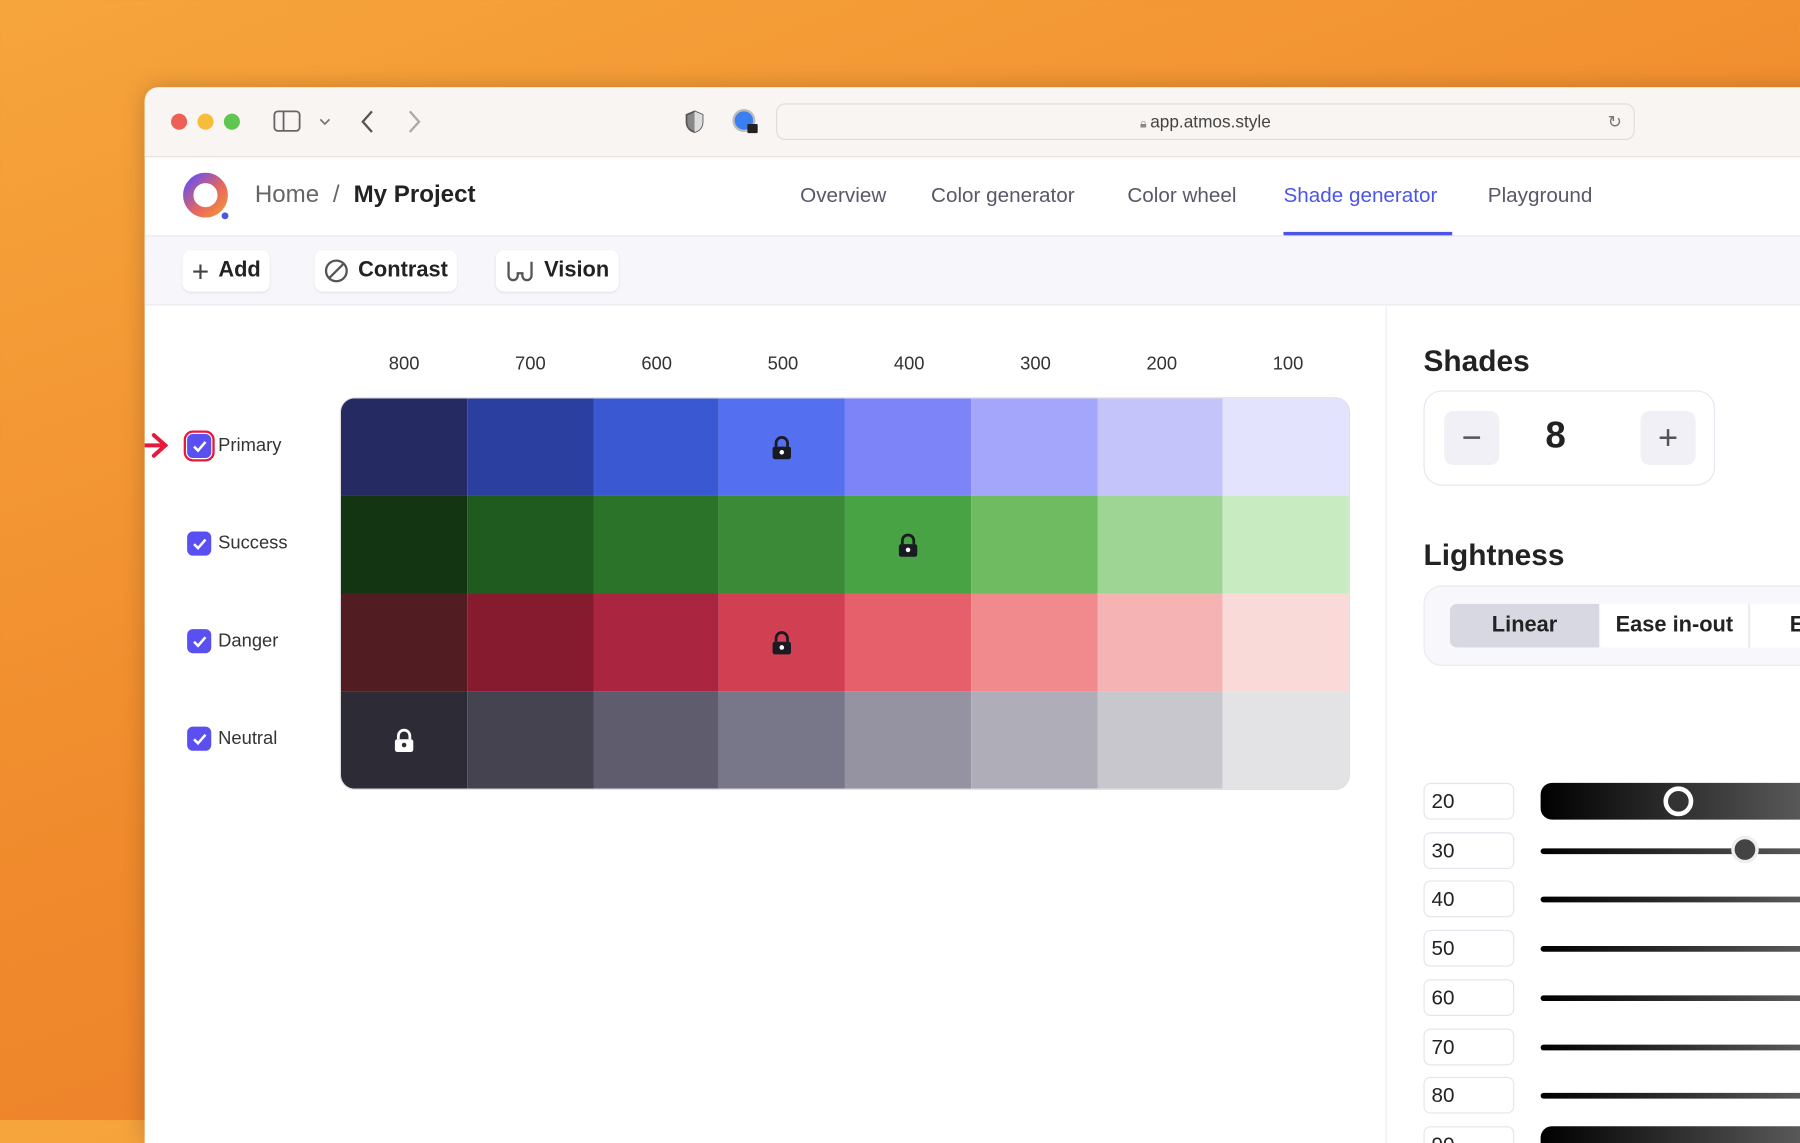 The width and height of the screenshot is (1800, 1143). I want to click on lock-icon: 🔒︎, so click(1145, 124).